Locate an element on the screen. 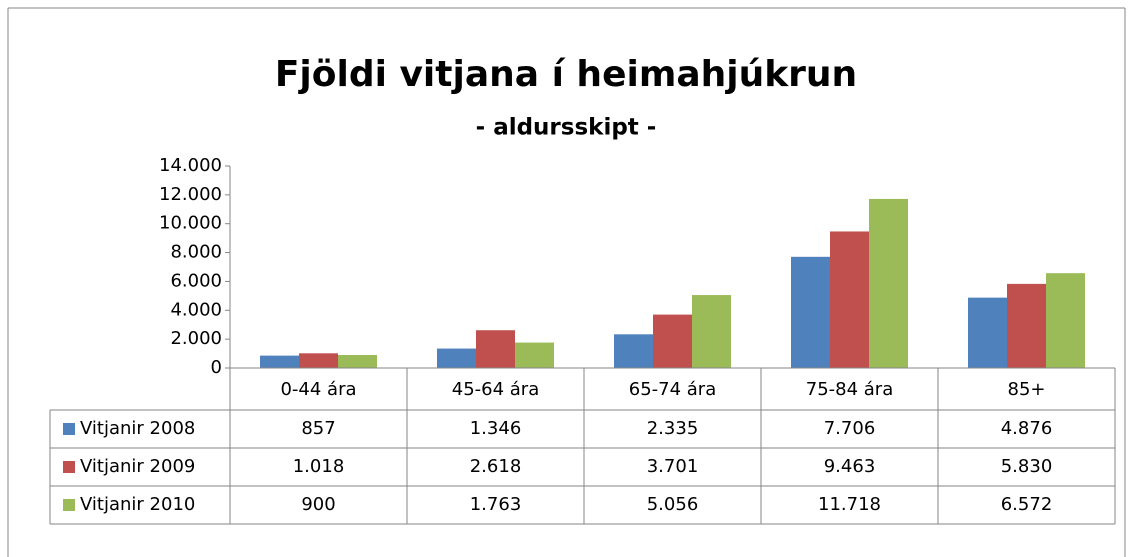 The height and width of the screenshot is (557, 1133). x-tick-label: 85+ is located at coordinates (1027, 389).